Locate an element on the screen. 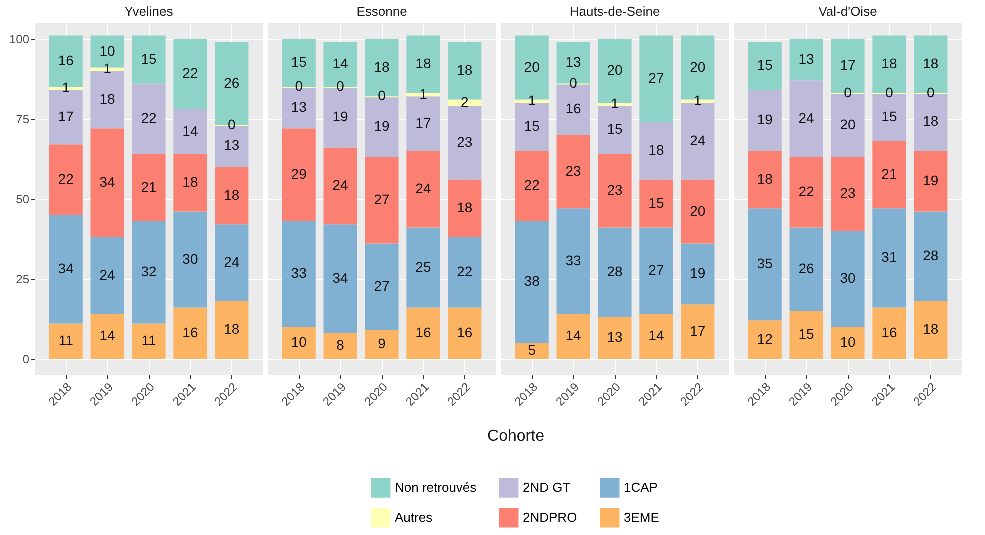  data-label: 38 is located at coordinates (532, 281).